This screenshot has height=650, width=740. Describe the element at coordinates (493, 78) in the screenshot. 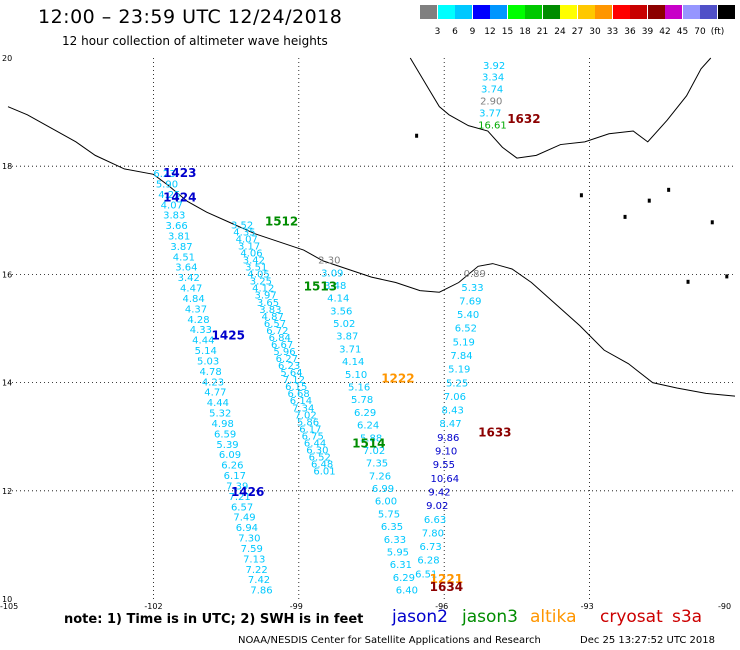

I see `wave-height-value: 3.34` at that location.